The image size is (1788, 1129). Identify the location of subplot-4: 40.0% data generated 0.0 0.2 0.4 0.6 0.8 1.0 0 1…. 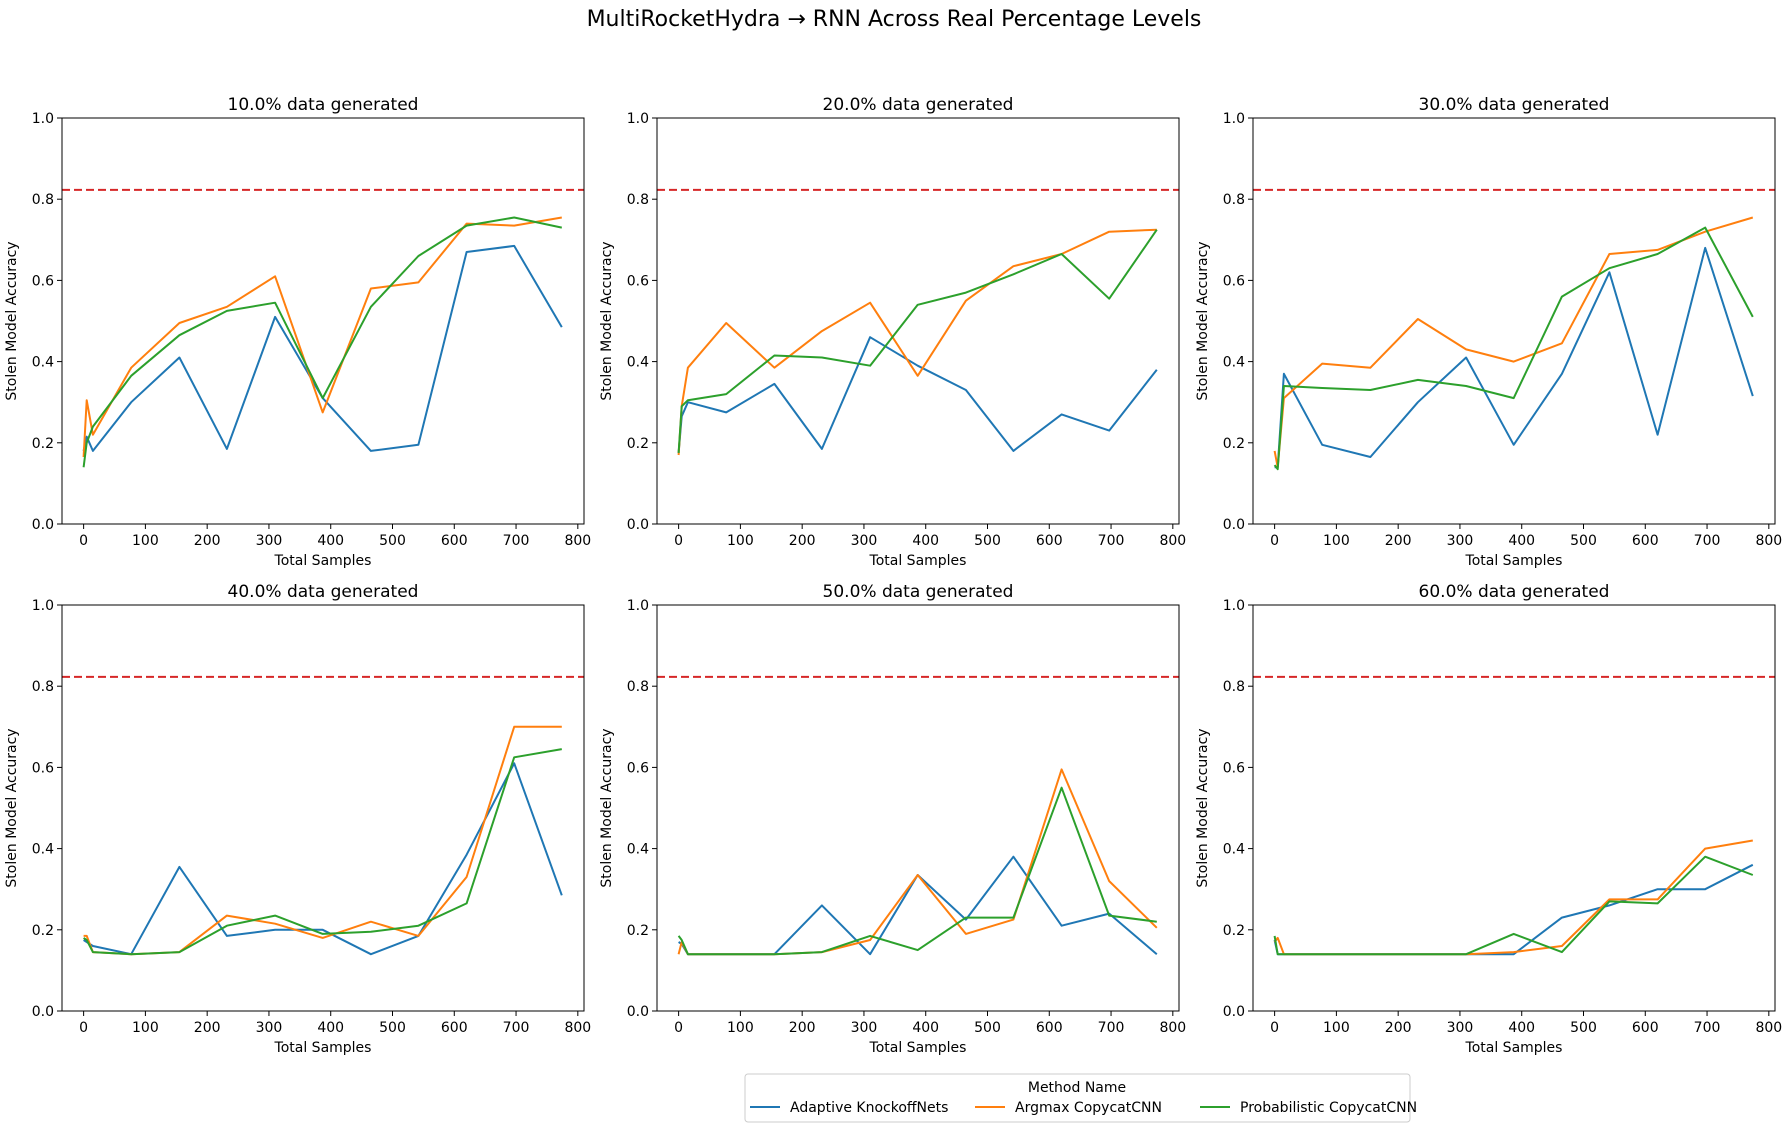
(297, 819).